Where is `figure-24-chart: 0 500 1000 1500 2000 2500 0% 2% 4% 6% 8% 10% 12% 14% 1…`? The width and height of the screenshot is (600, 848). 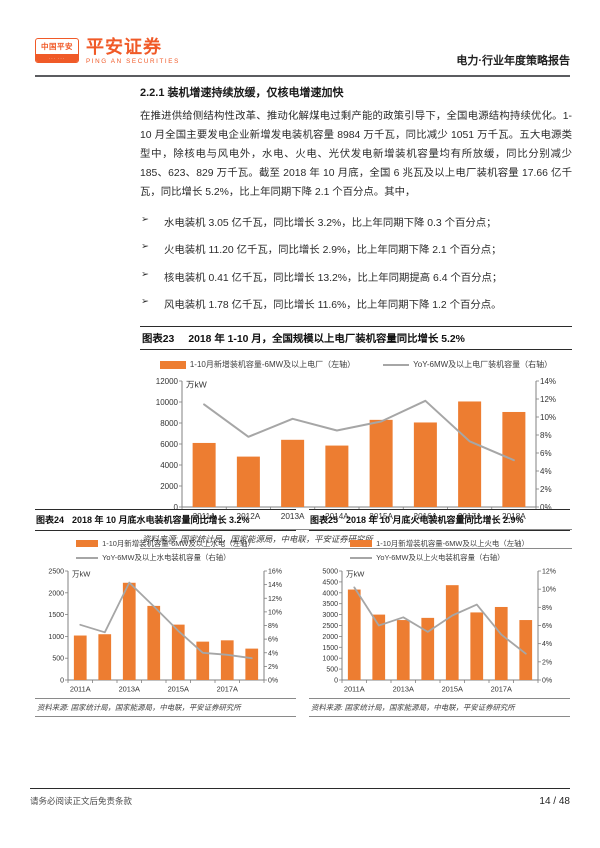 figure-24-chart: 0 500 1000 1500 2000 2500 0% 2% 4% 6% 8% 10% 12% 14% 1… is located at coordinates (165, 629).